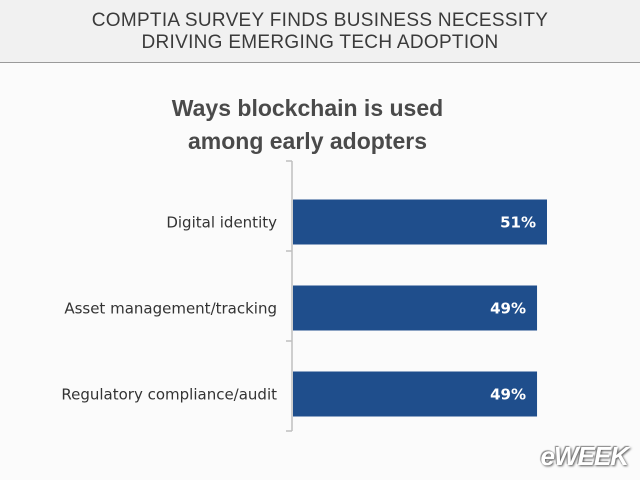  Describe the element at coordinates (169, 395) in the screenshot. I see `category-label: Regulatory compliance/audit` at that location.